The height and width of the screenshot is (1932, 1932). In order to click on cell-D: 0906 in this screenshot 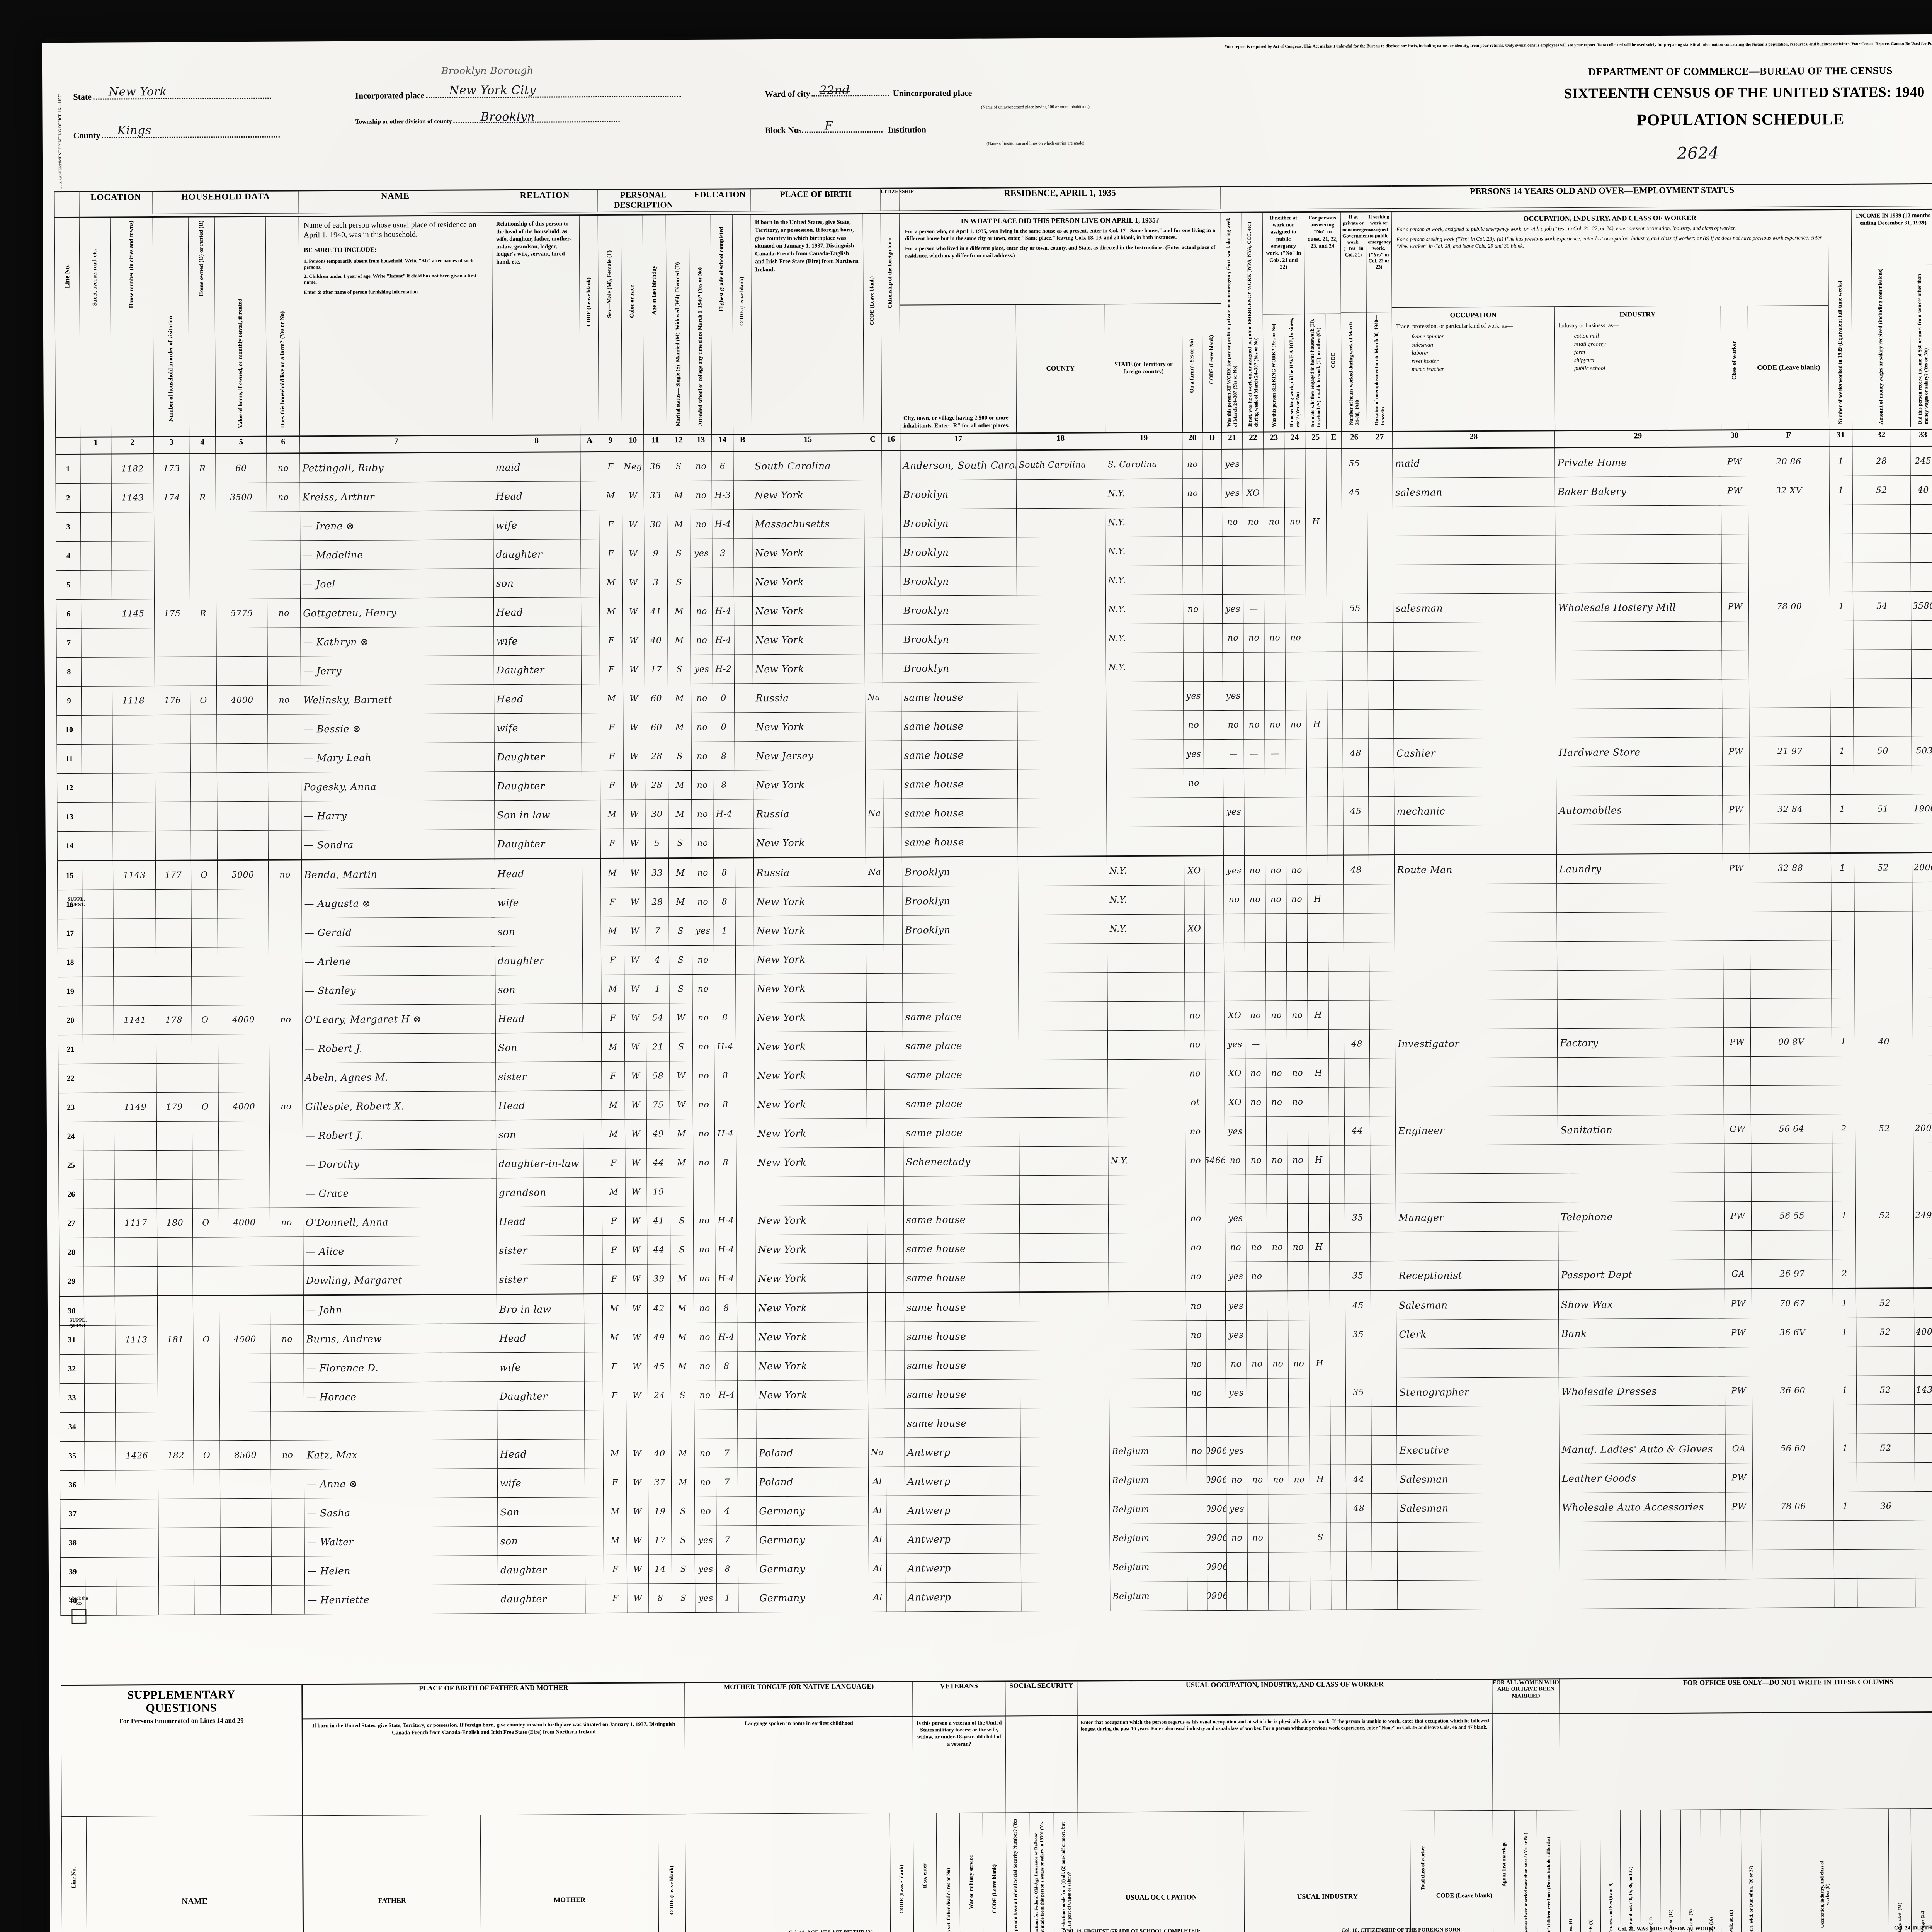, I will do `click(1217, 1567)`.